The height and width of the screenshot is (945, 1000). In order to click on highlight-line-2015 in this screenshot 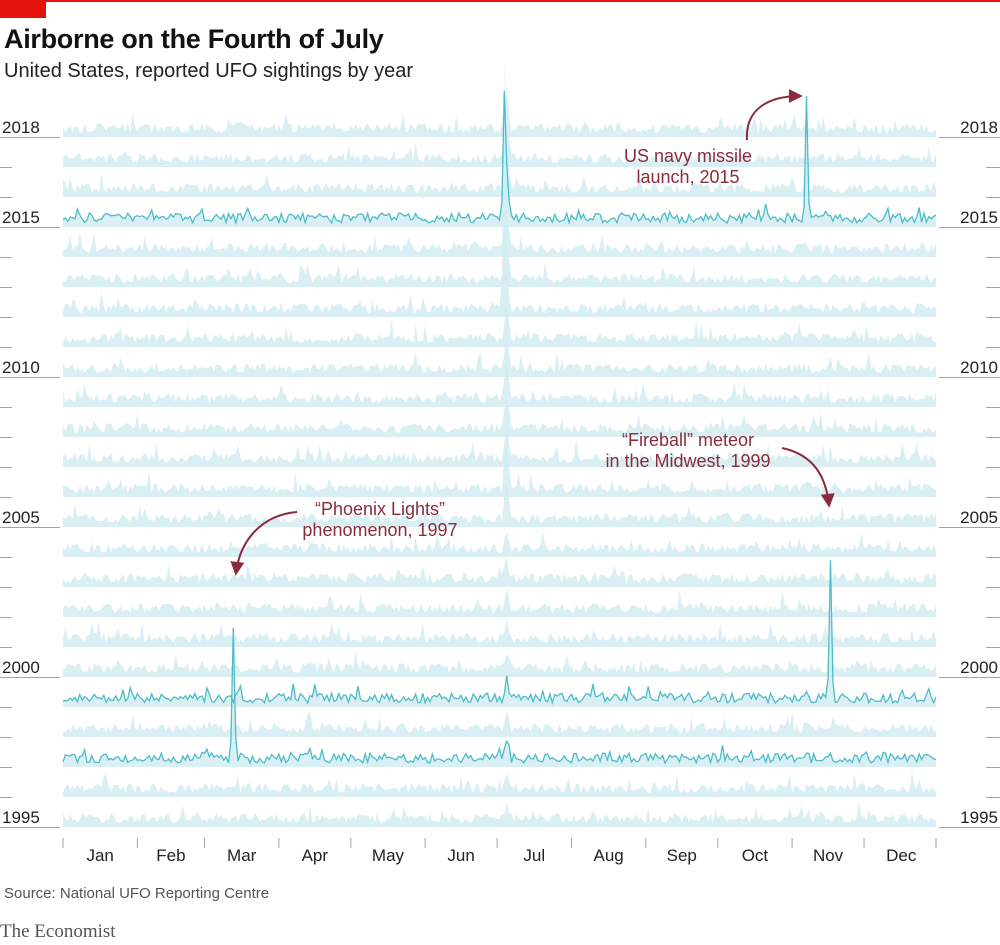, I will do `click(499, 158)`.